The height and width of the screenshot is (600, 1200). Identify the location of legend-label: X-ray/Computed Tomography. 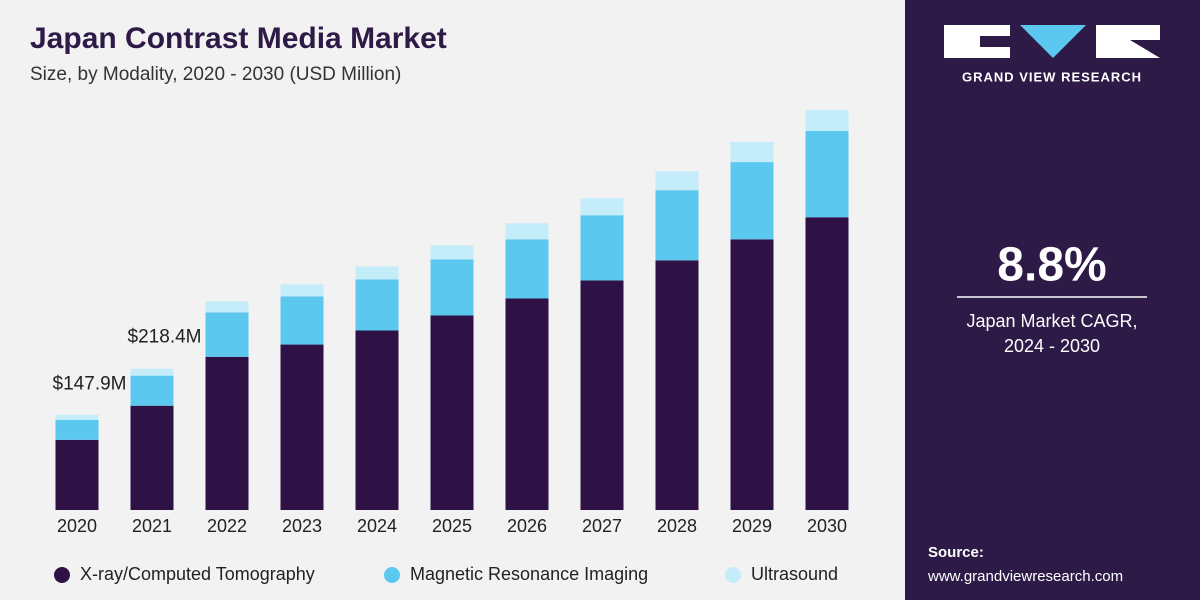
(197, 574).